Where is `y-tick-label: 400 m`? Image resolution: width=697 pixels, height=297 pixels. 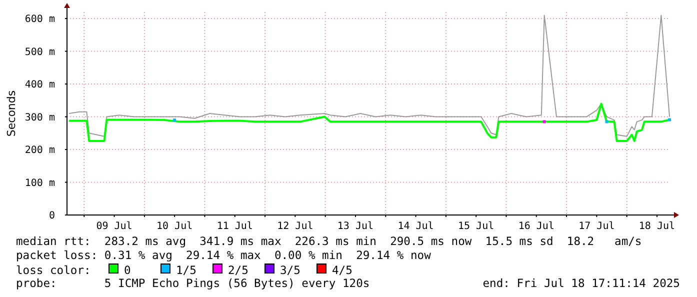
y-tick-label: 400 m is located at coordinates (39, 85).